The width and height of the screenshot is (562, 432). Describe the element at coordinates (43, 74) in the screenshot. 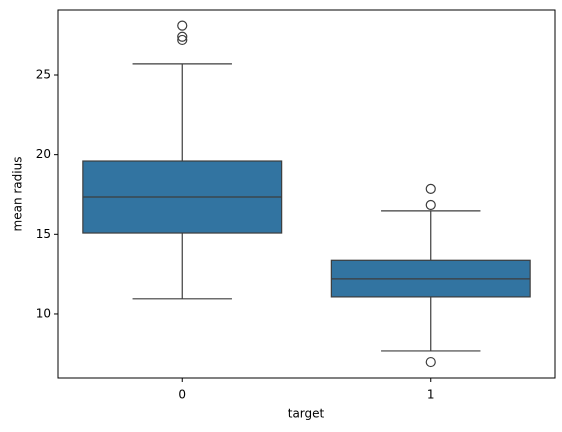

I see `y-tick-label: 25` at that location.